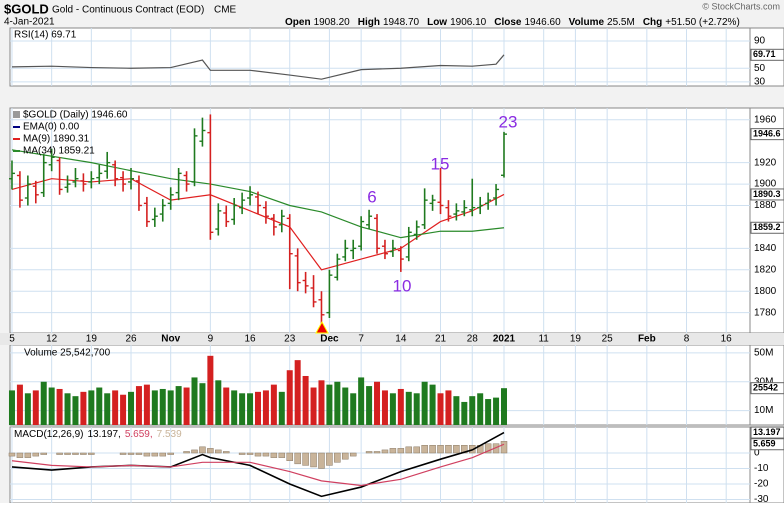  I want to click on panel, so click(380, 57).